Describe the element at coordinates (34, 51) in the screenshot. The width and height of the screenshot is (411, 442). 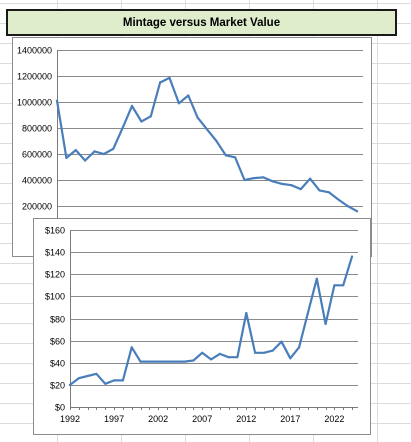
I see `mintage-y-tick-label: 1400000` at that location.